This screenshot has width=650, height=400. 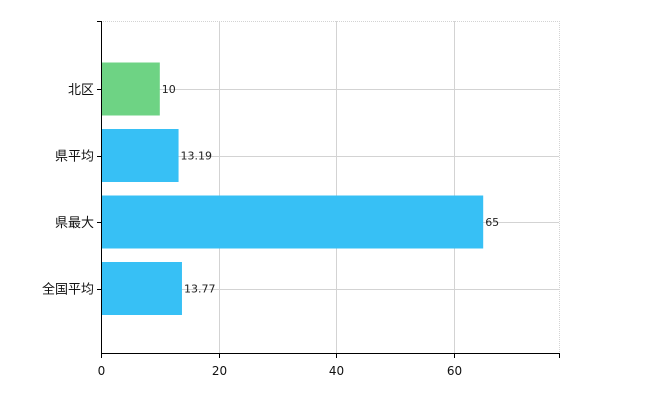 What do you see at coordinates (74, 157) in the screenshot?
I see `category-label: 県平均` at bounding box center [74, 157].